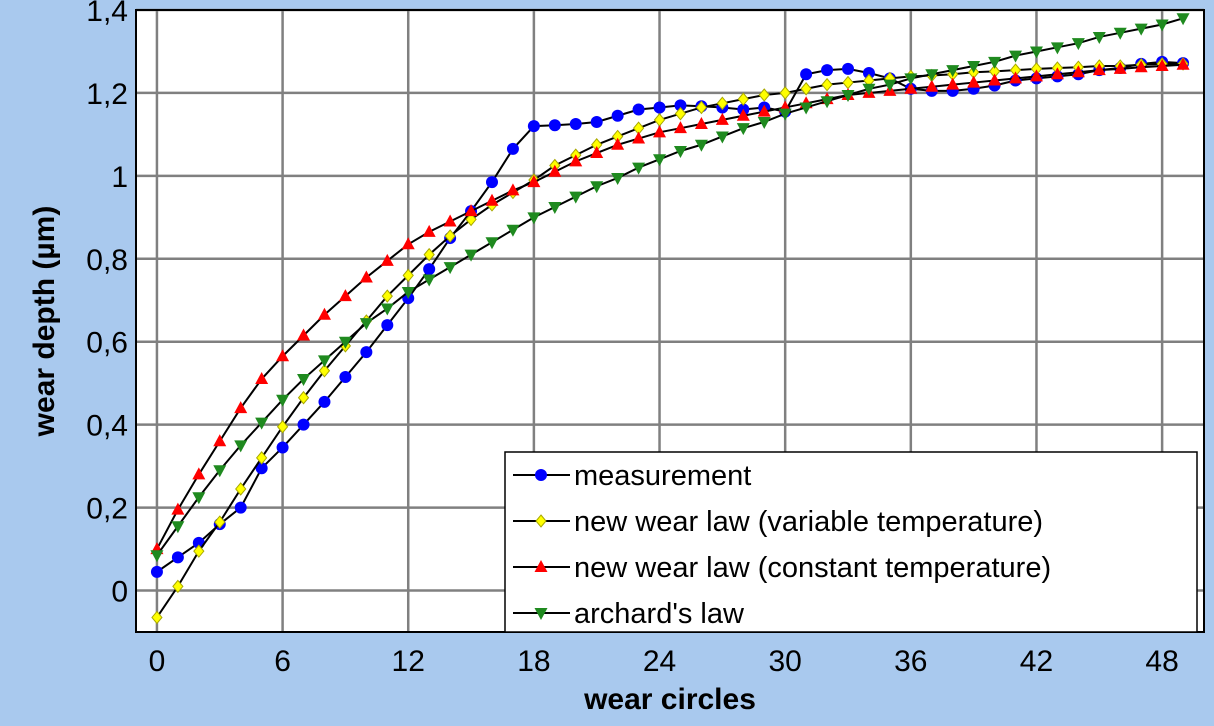  Describe the element at coordinates (1036, 661) in the screenshot. I see `x-tick-label: 42` at that location.